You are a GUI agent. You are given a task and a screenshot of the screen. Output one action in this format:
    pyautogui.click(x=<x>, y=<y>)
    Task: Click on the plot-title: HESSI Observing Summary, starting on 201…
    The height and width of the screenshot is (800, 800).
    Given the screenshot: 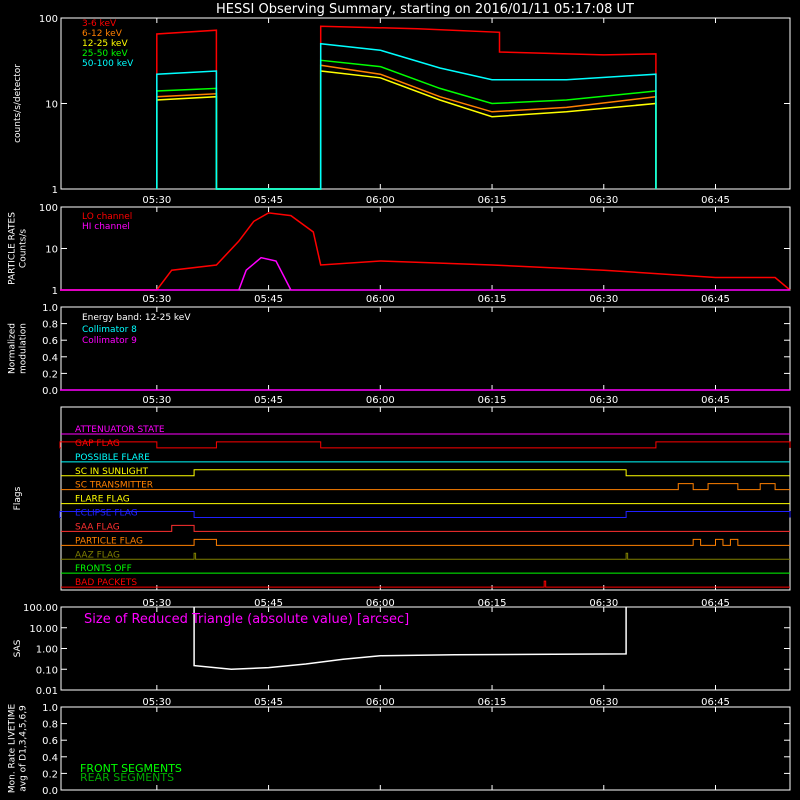 What is the action you would take?
    pyautogui.click(x=425, y=9)
    